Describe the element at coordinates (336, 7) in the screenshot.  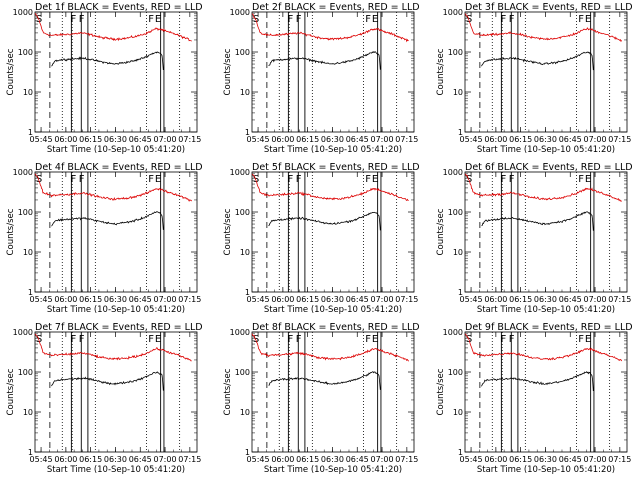
I see `panel-title: Det 2f BLACK = Events, RED = LLD` at that location.